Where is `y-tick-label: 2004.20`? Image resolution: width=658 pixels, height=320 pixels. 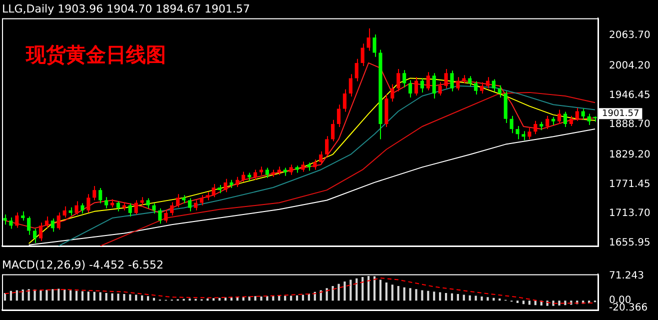
y-tick-label: 2004.20 is located at coordinates (629, 66).